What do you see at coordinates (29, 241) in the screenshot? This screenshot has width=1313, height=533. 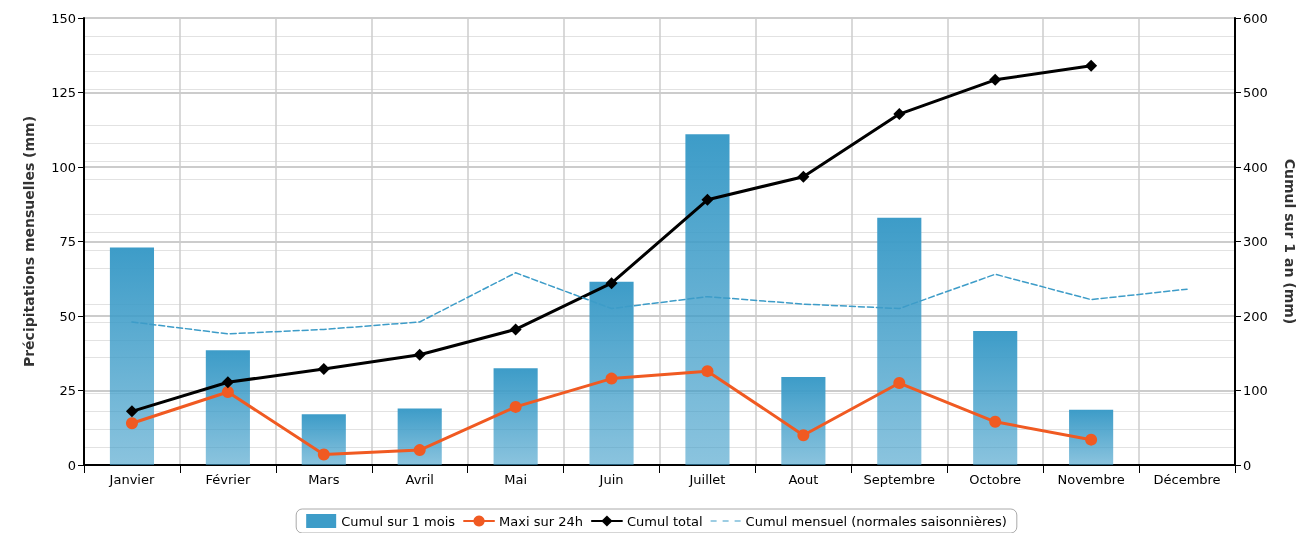 I see `y-axis-title: Précipitations mensuelles (mm)` at bounding box center [29, 241].